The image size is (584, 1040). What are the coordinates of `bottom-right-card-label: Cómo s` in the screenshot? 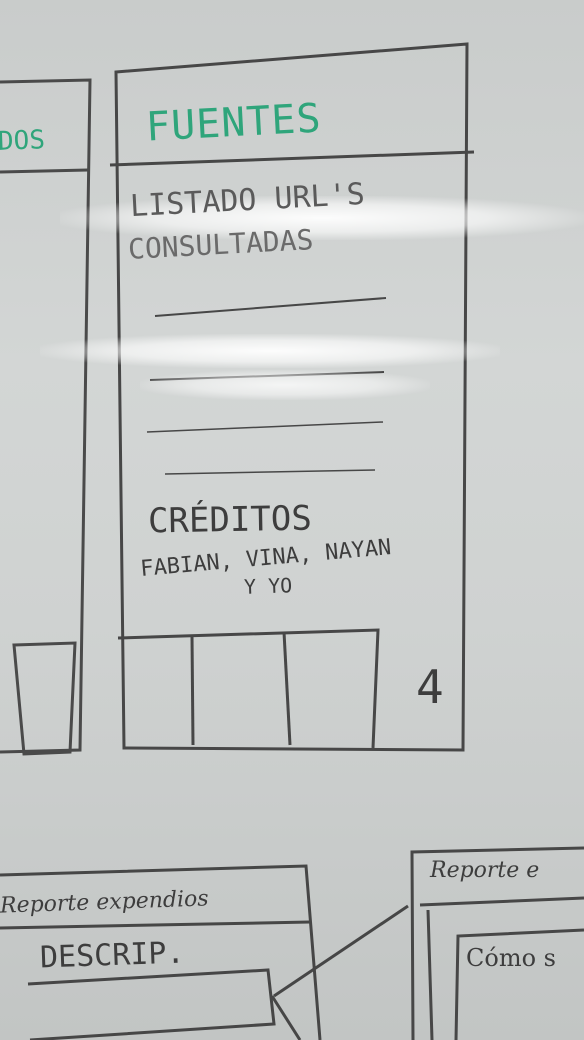 It's located at (511, 958).